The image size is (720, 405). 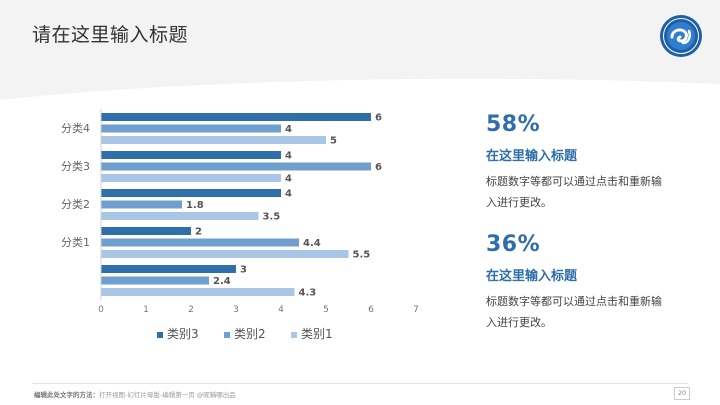 I want to click on chart-category-labels: 分类4 分类3 分类2 分类1, so click(x=75, y=185).